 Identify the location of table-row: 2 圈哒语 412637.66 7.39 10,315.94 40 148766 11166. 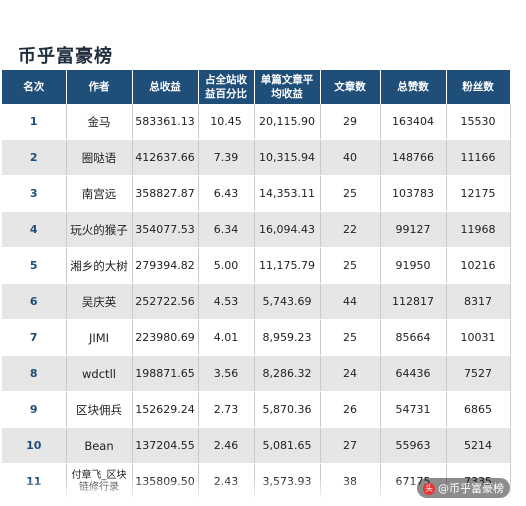
(256, 157).